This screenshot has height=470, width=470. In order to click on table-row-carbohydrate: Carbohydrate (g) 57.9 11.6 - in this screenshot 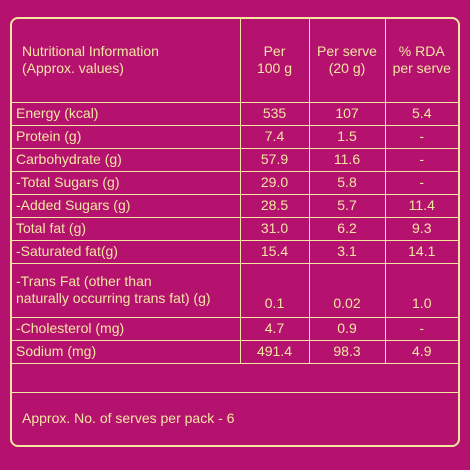, I will do `click(235, 159)`.